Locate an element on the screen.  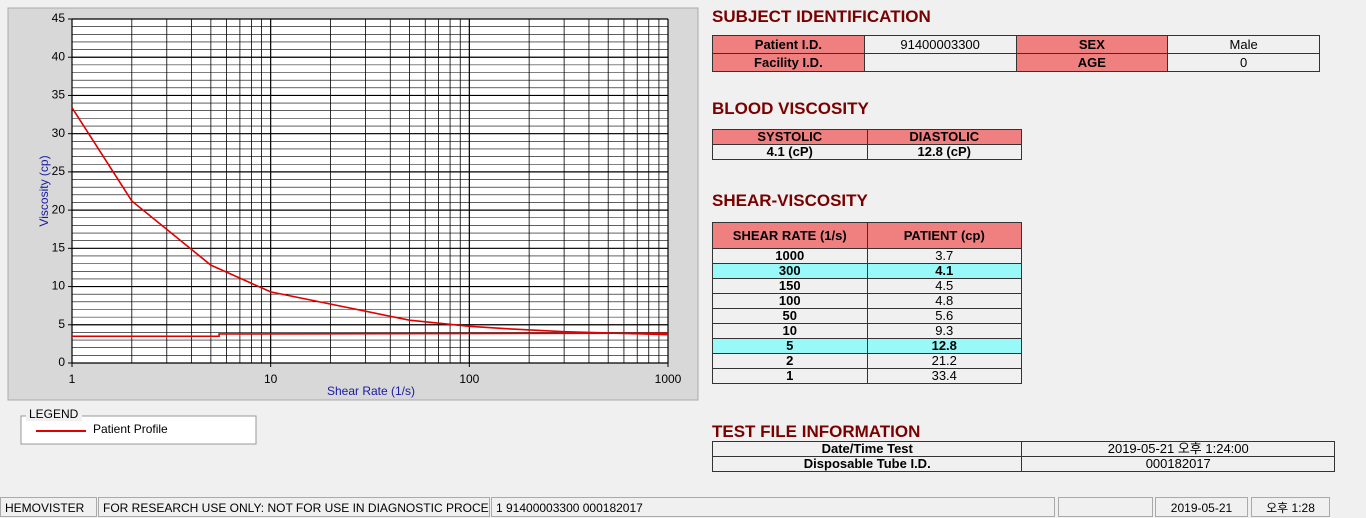
table-cell: 1 is located at coordinates (790, 376).